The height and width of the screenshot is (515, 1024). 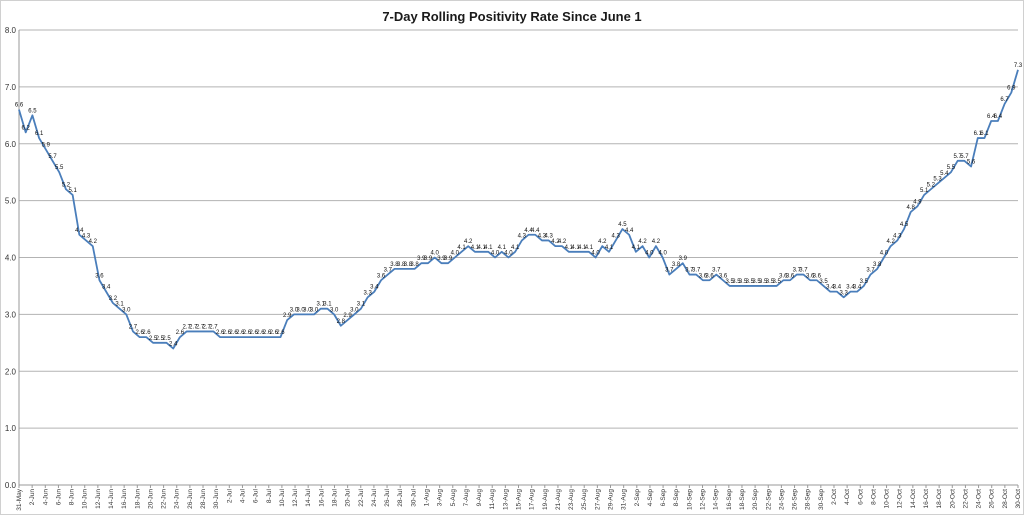 What do you see at coordinates (98, 499) in the screenshot?
I see `x-tick-label: 12-Jun` at bounding box center [98, 499].